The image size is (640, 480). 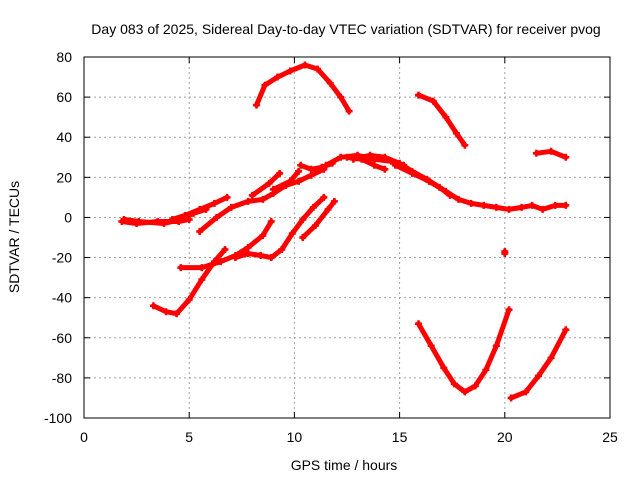 I want to click on y-tick-label: 60, so click(x=64, y=97).